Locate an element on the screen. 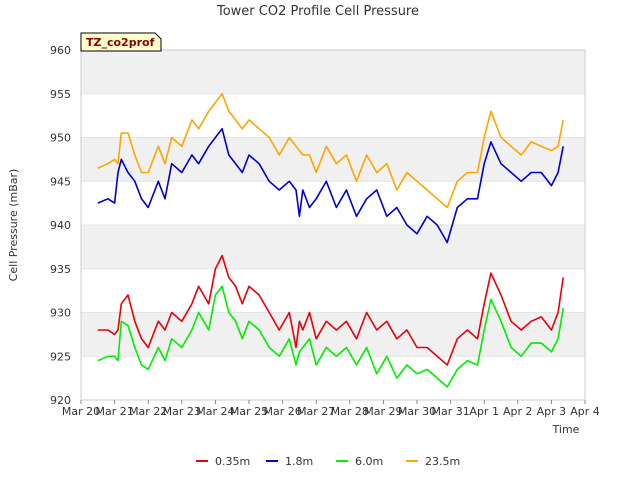  x-tick-label: Mar 25 is located at coordinates (249, 411).